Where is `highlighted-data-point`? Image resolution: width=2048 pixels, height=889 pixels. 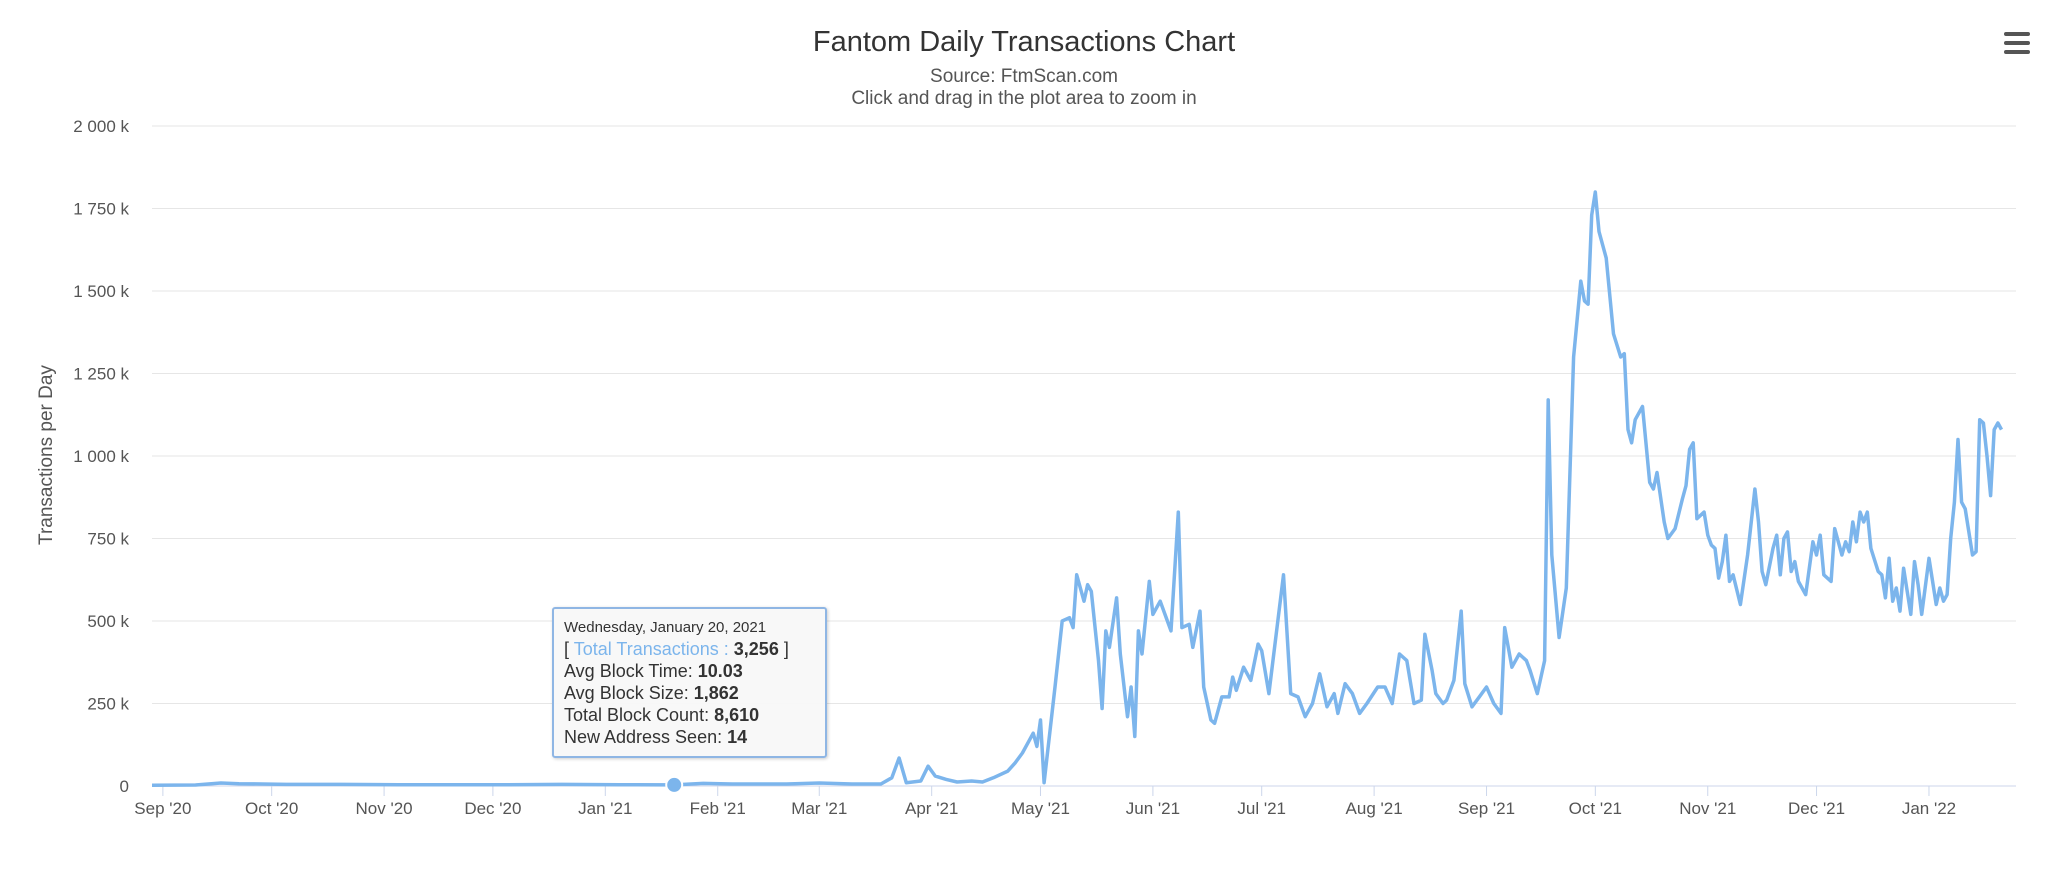
highlighted-data-point is located at coordinates (674, 784).